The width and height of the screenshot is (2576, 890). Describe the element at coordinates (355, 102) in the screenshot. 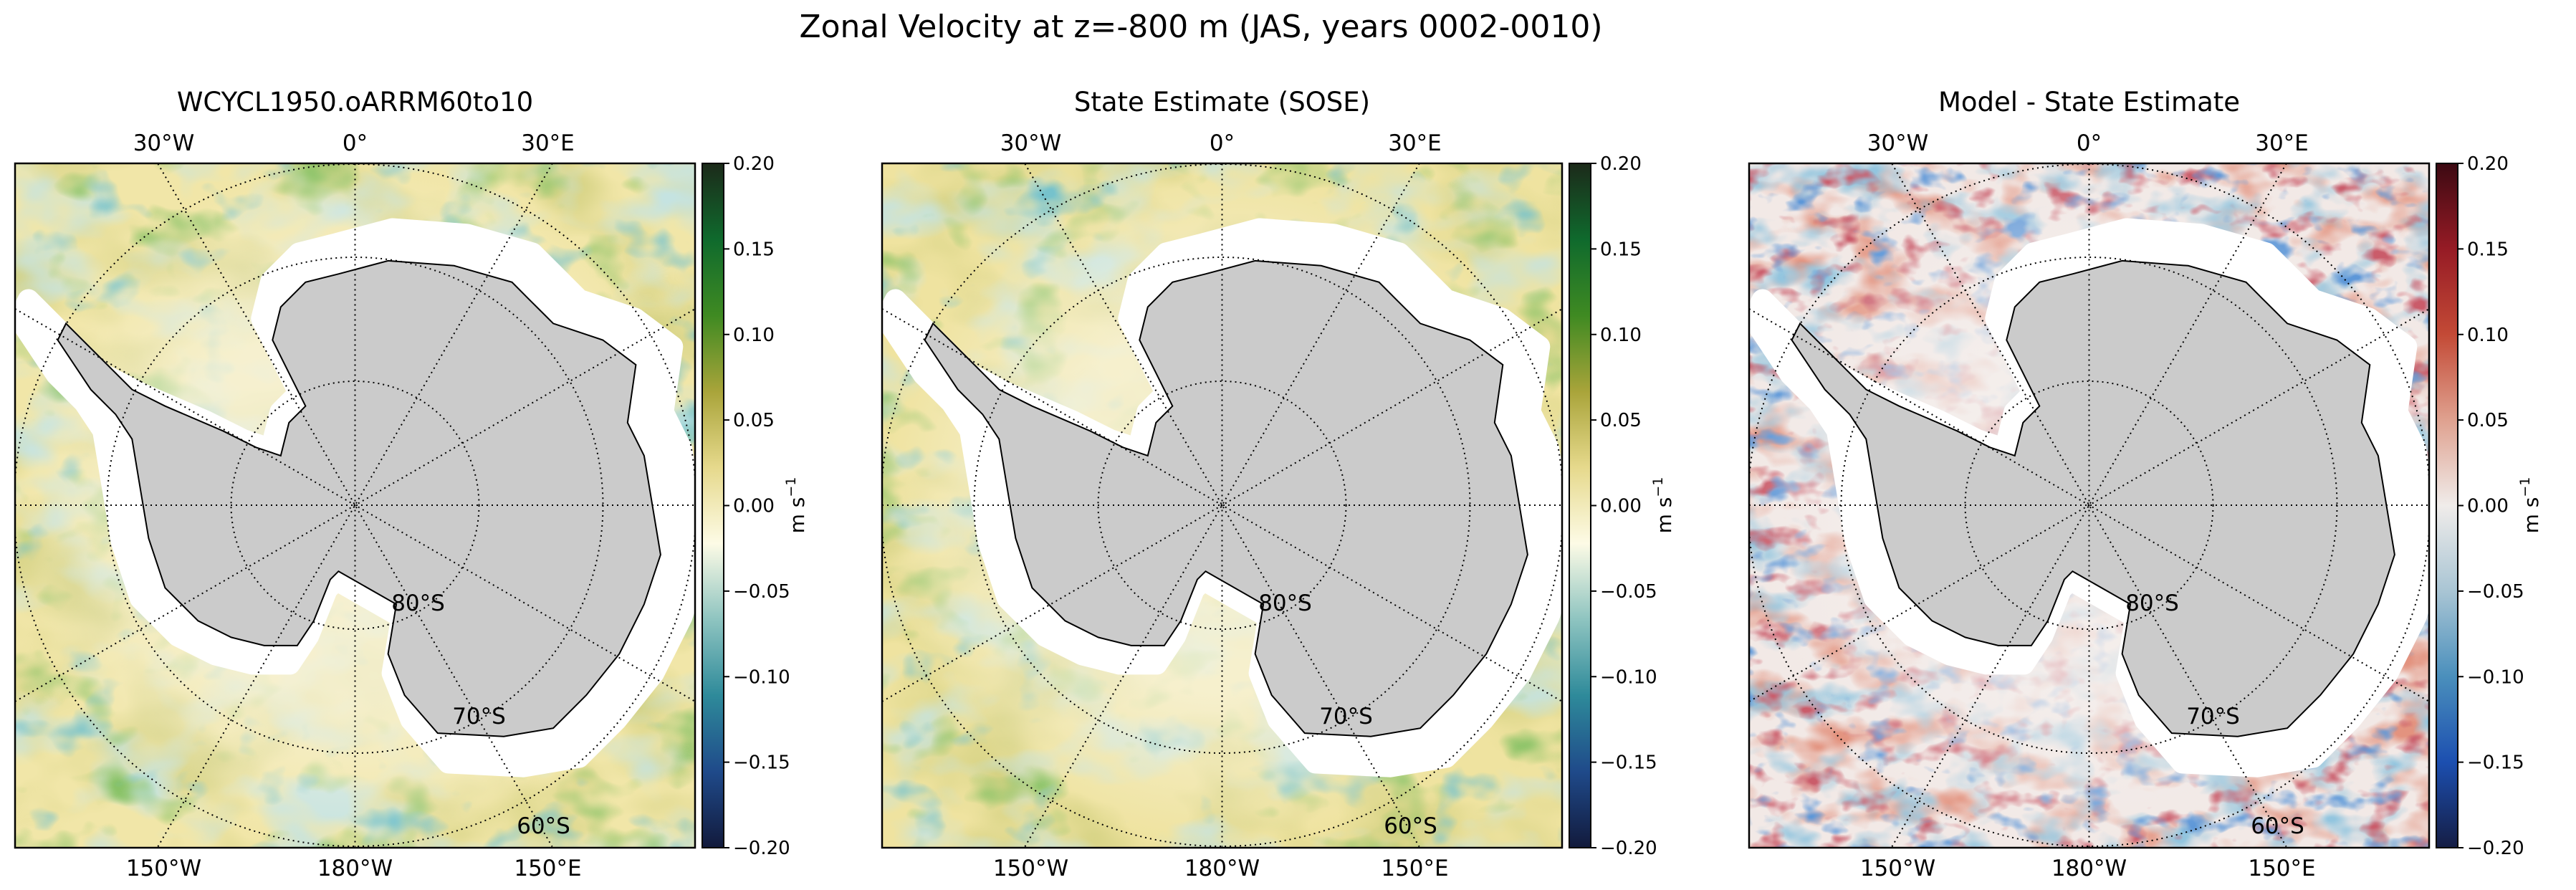

I see `panel-title: WCYCL1950.oARRM60to10` at that location.